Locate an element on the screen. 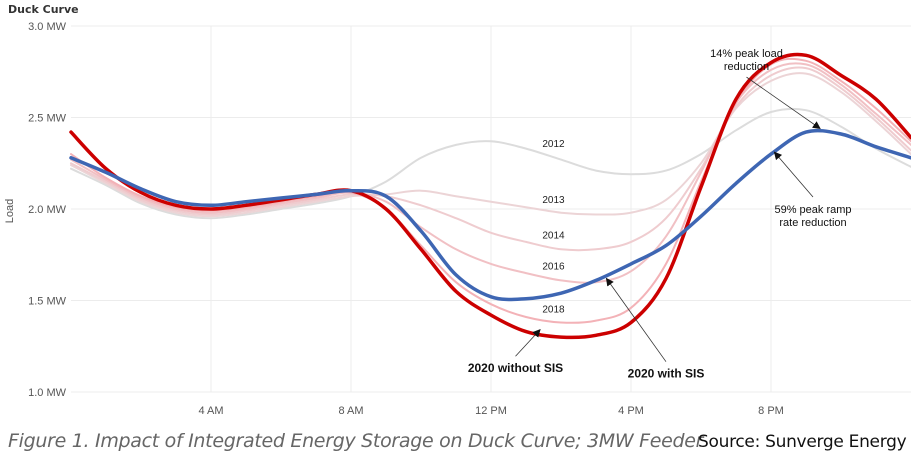 Image resolution: width=911 pixels, height=473 pixels. annotation-2020-with-sis: 2020 with SIS is located at coordinates (655, 329).